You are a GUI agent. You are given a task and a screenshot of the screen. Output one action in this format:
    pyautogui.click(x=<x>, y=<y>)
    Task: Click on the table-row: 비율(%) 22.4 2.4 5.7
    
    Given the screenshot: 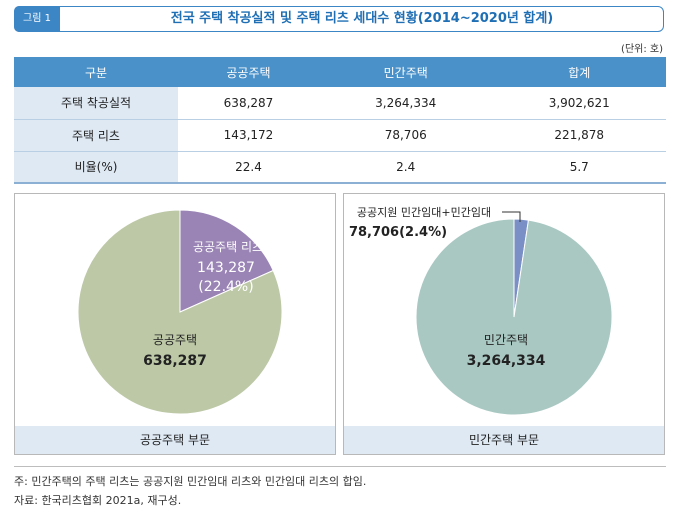 What is the action you would take?
    pyautogui.click(x=340, y=167)
    